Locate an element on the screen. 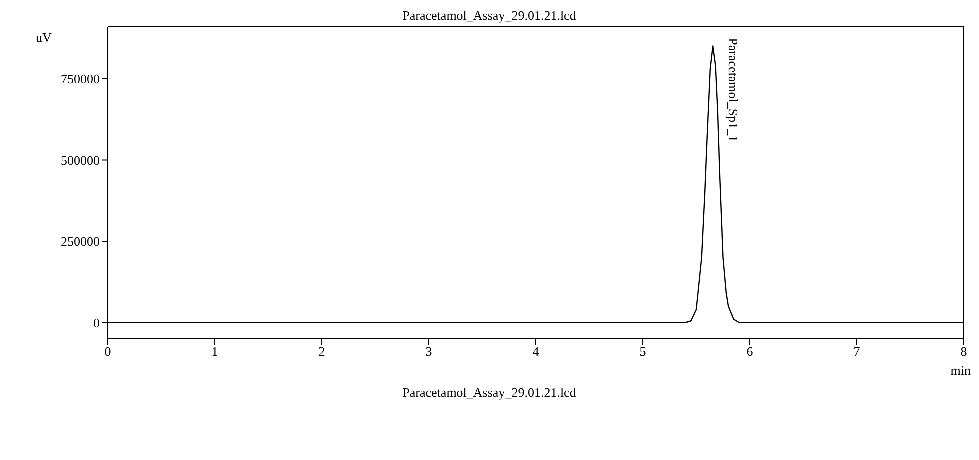  x-axis-title: min is located at coordinates (960, 371).